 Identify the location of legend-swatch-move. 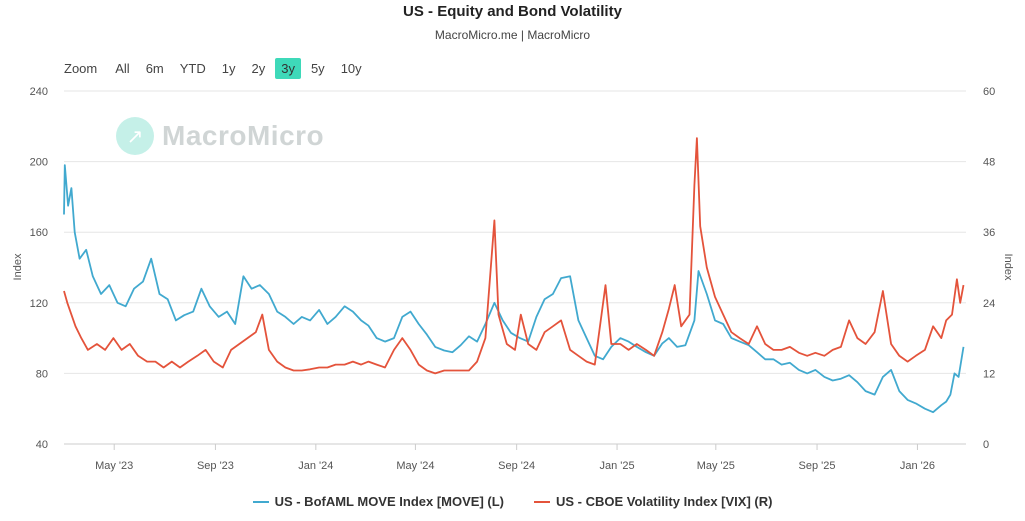
(260, 501).